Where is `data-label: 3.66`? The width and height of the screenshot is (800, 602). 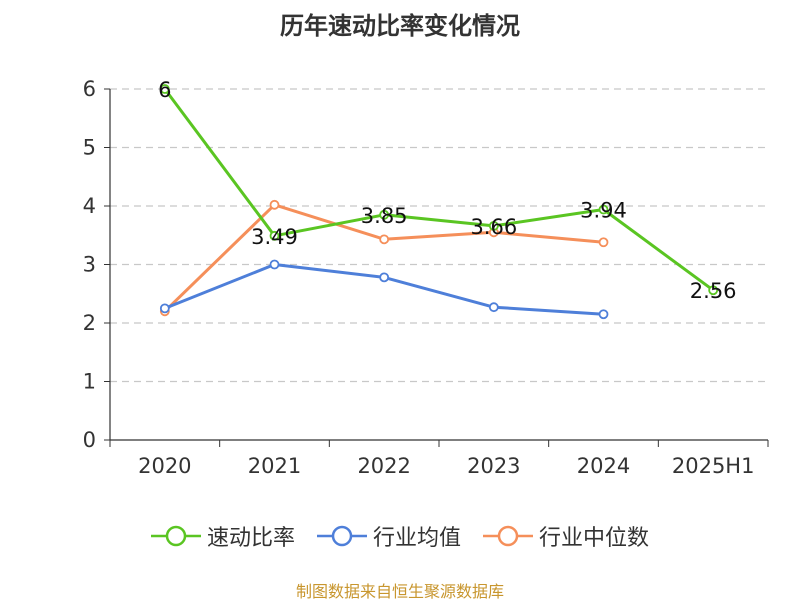 data-label: 3.66 is located at coordinates (493, 227).